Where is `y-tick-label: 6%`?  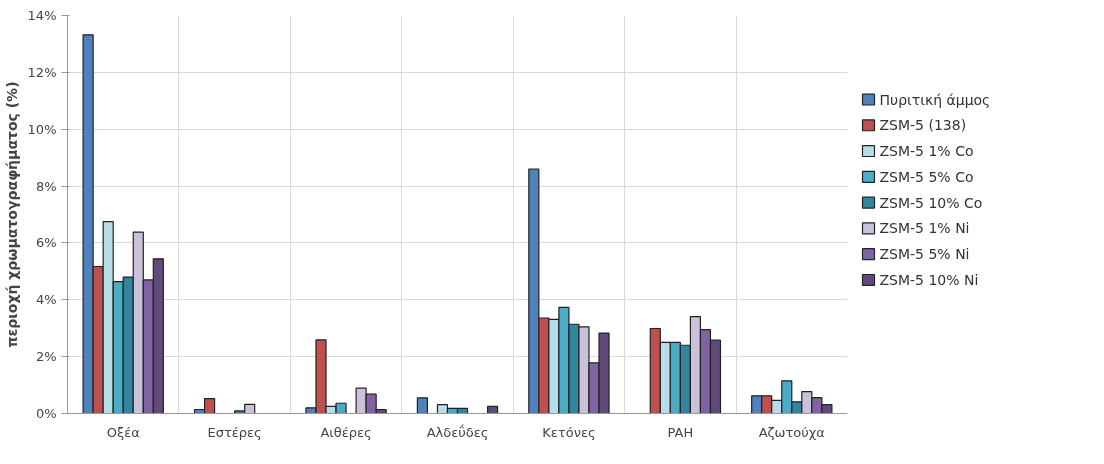
y-tick-label: 6% is located at coordinates (46, 243).